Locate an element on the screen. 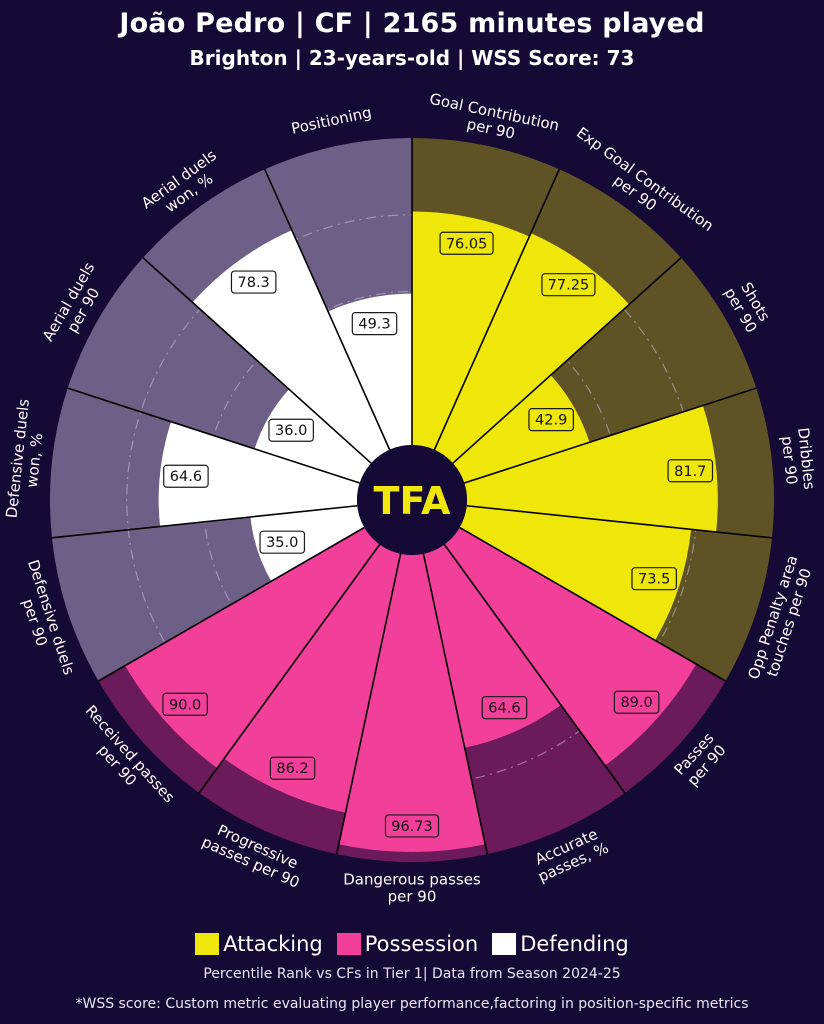 This screenshot has height=1024, width=824. legend-swatch-defending is located at coordinates (504, 944).